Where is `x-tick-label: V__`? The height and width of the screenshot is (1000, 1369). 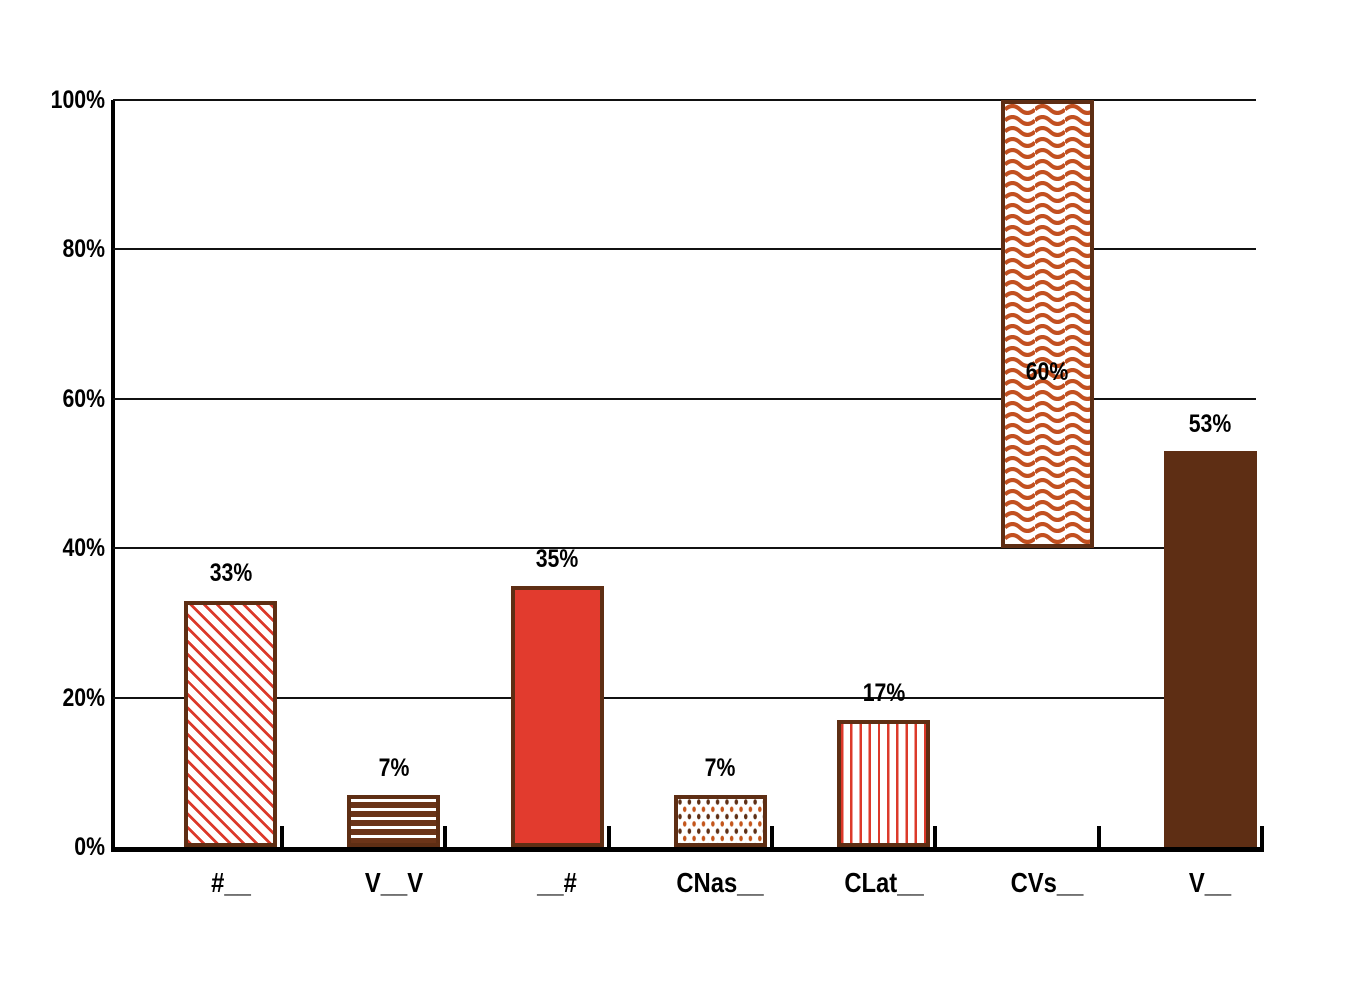 x-tick-label: V__ is located at coordinates (1210, 882).